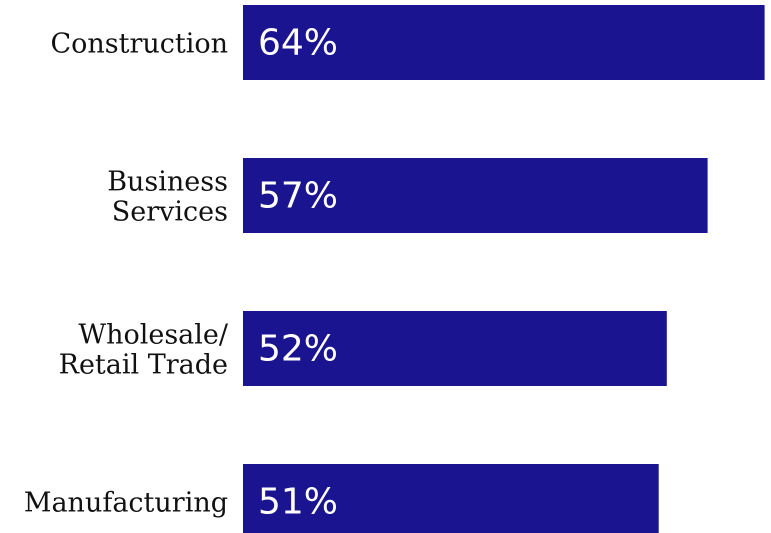 The image size is (771, 533). What do you see at coordinates (298, 502) in the screenshot?
I see `value-label-3: 51%` at bounding box center [298, 502].